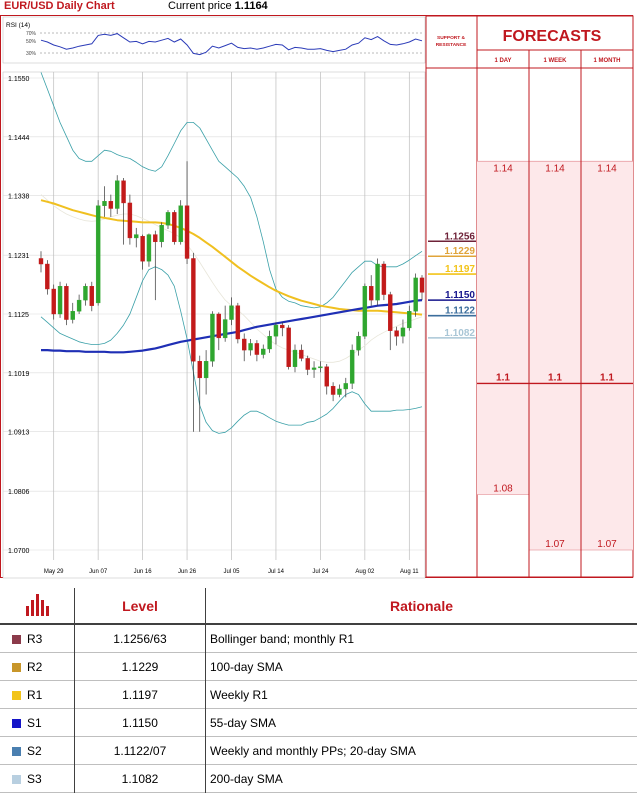 The height and width of the screenshot is (794, 637). What do you see at coordinates (421, 778) in the screenshot?
I see `level-rationale: 200-day SMA` at bounding box center [421, 778].